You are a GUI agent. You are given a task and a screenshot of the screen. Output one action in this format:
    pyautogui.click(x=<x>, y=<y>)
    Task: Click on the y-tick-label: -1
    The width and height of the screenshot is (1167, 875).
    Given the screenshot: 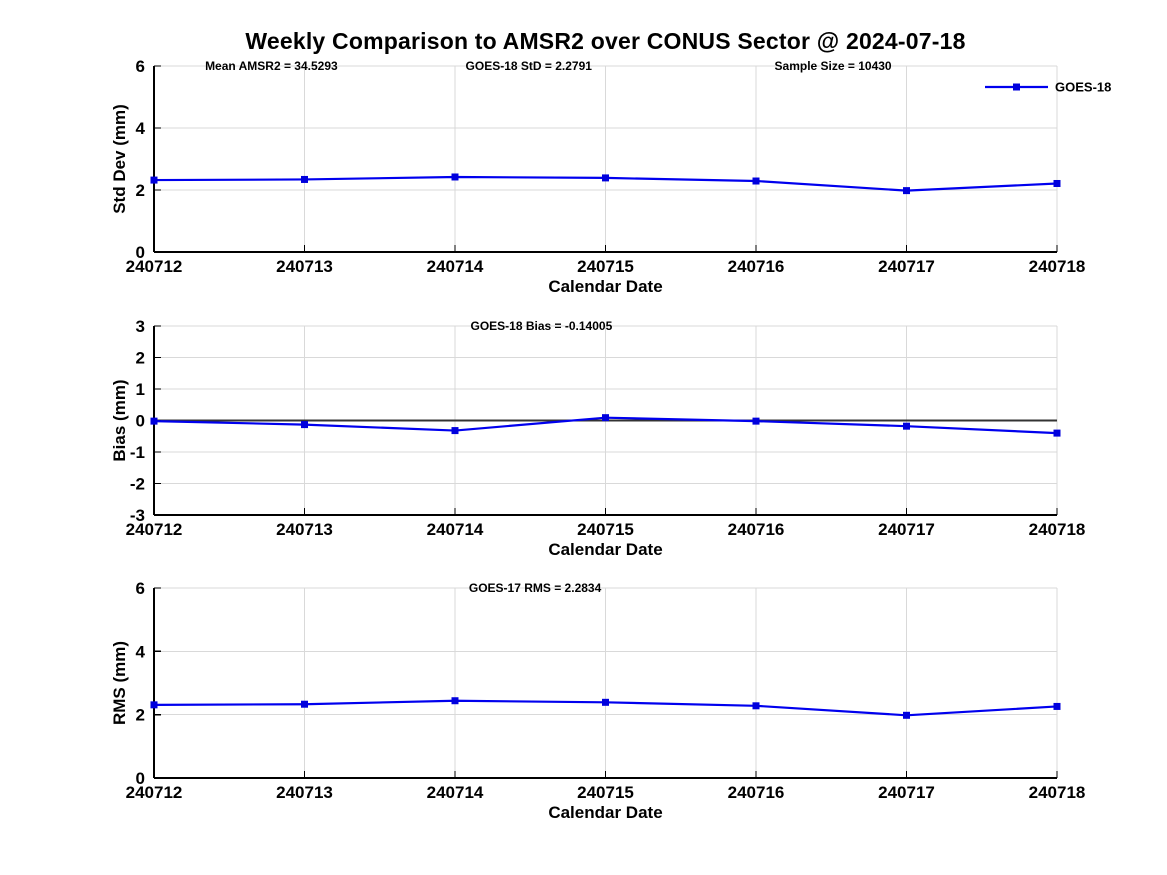 What is the action you would take?
    pyautogui.click(x=137, y=452)
    